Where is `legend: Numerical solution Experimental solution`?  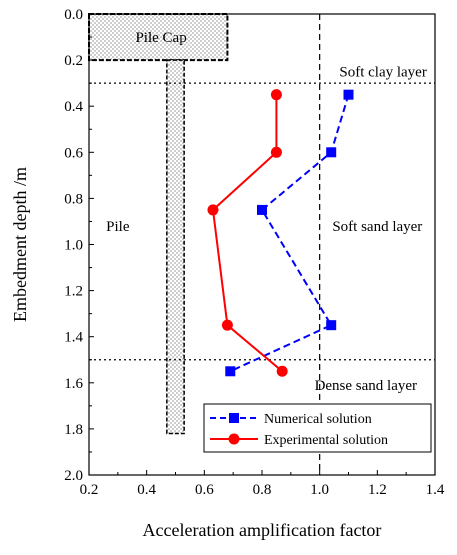 legend: Numerical solution Experimental solution is located at coordinates (317, 428).